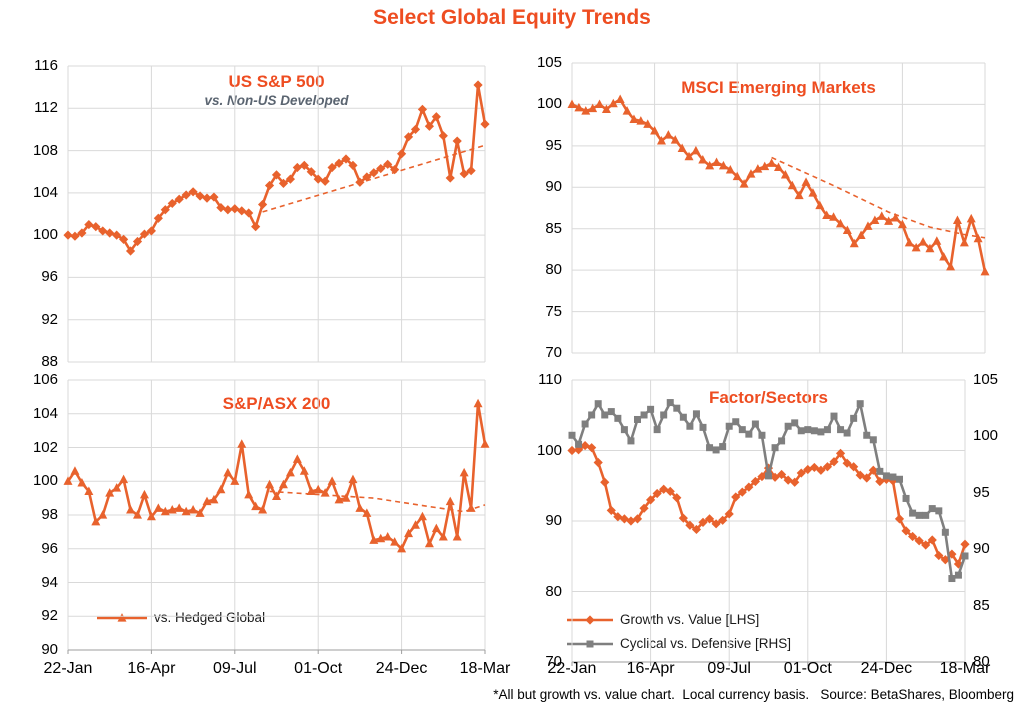  I want to click on line-triangle-swatch, so click(122, 617).